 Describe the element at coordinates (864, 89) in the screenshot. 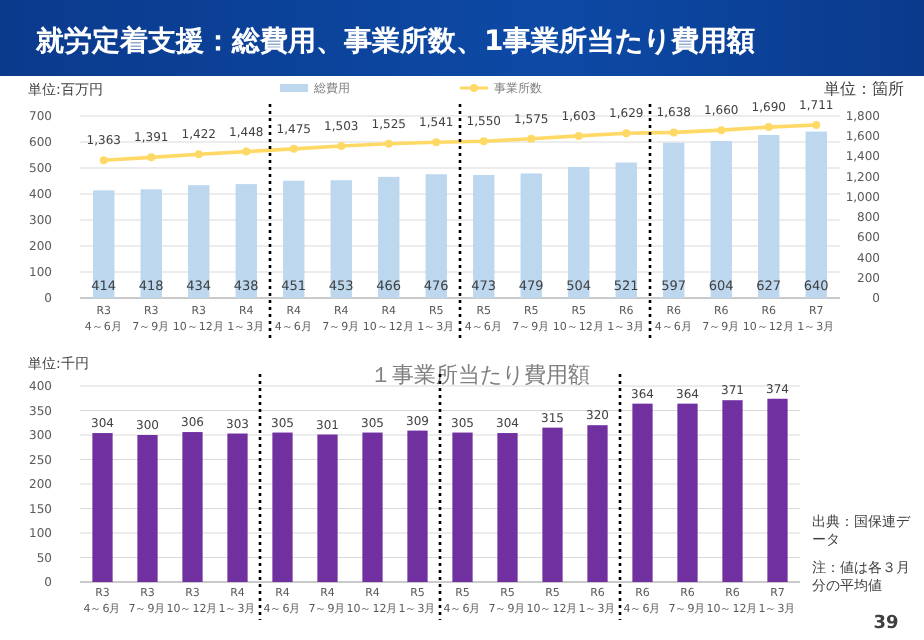

I see `y2-axis-title: 単位：箇所` at that location.